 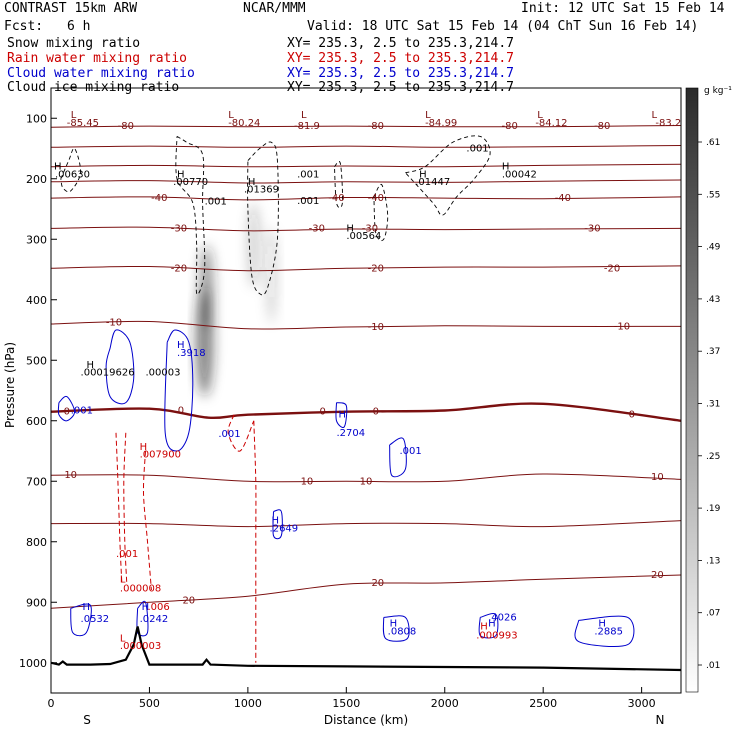 What do you see at coordinates (608, 631) in the screenshot?
I see `extremum-label-48: .2885` at bounding box center [608, 631].